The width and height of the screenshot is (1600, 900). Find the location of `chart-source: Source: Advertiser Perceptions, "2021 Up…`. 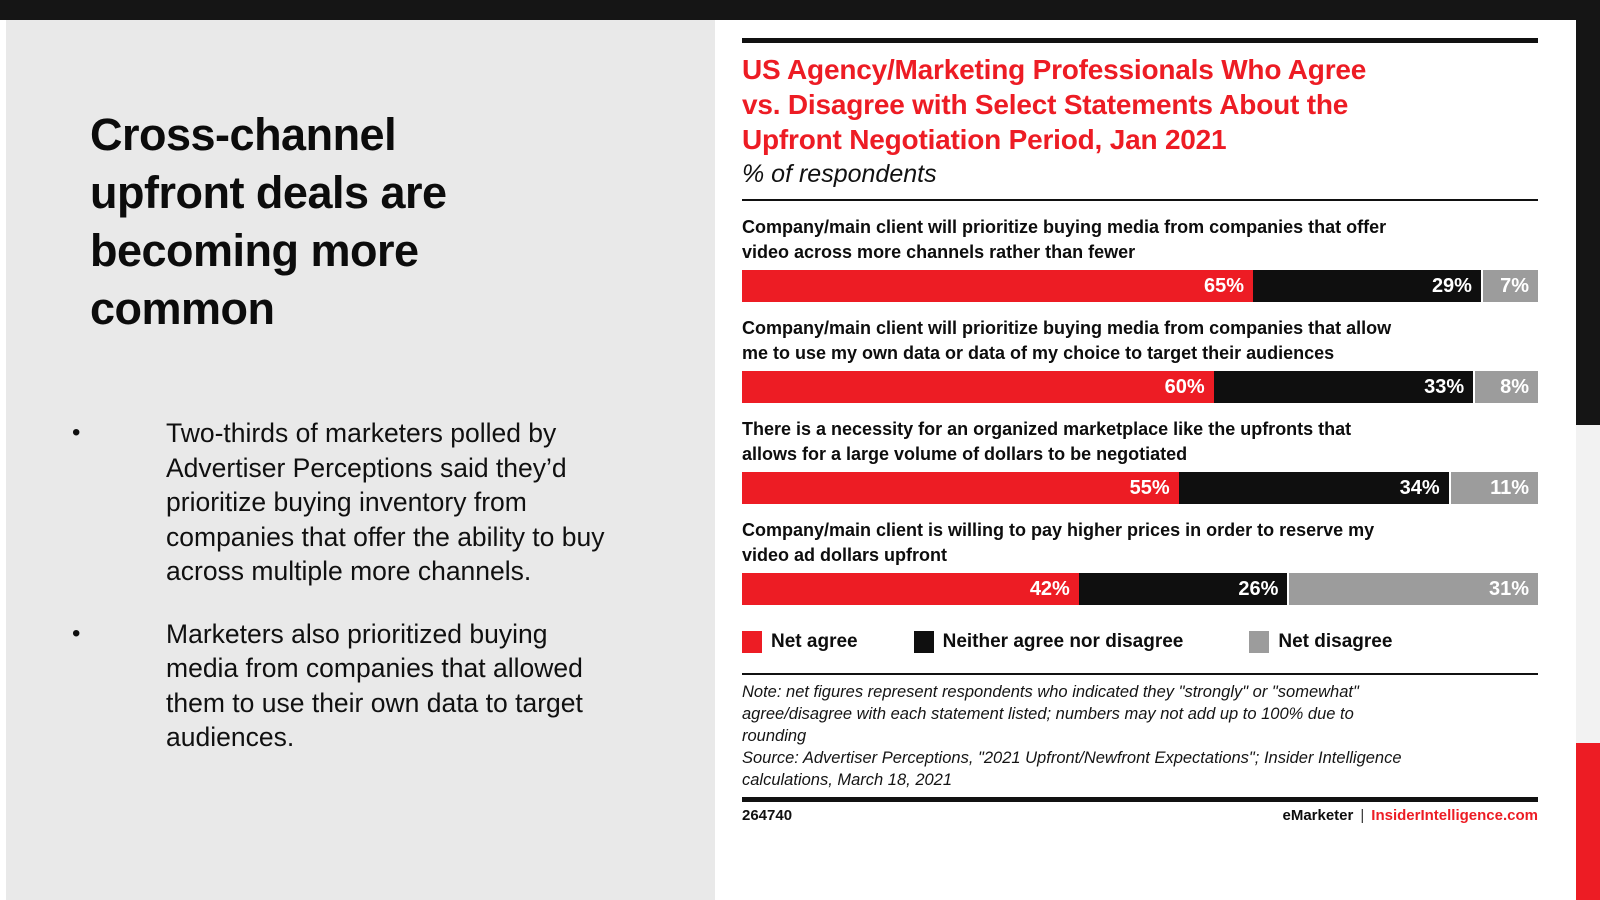

chart-source: Source: Advertiser Perceptions, "2021 Up… is located at coordinates (1072, 768).